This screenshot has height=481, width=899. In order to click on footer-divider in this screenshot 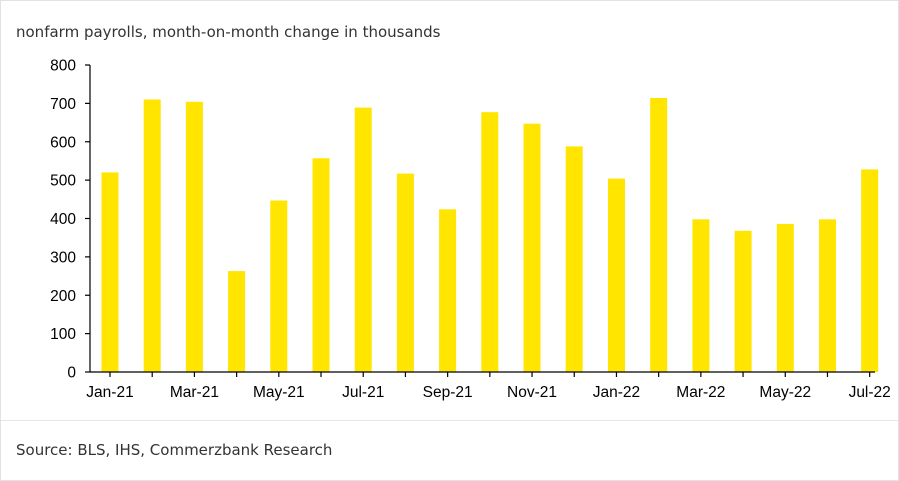, I will do `click(449, 420)`.